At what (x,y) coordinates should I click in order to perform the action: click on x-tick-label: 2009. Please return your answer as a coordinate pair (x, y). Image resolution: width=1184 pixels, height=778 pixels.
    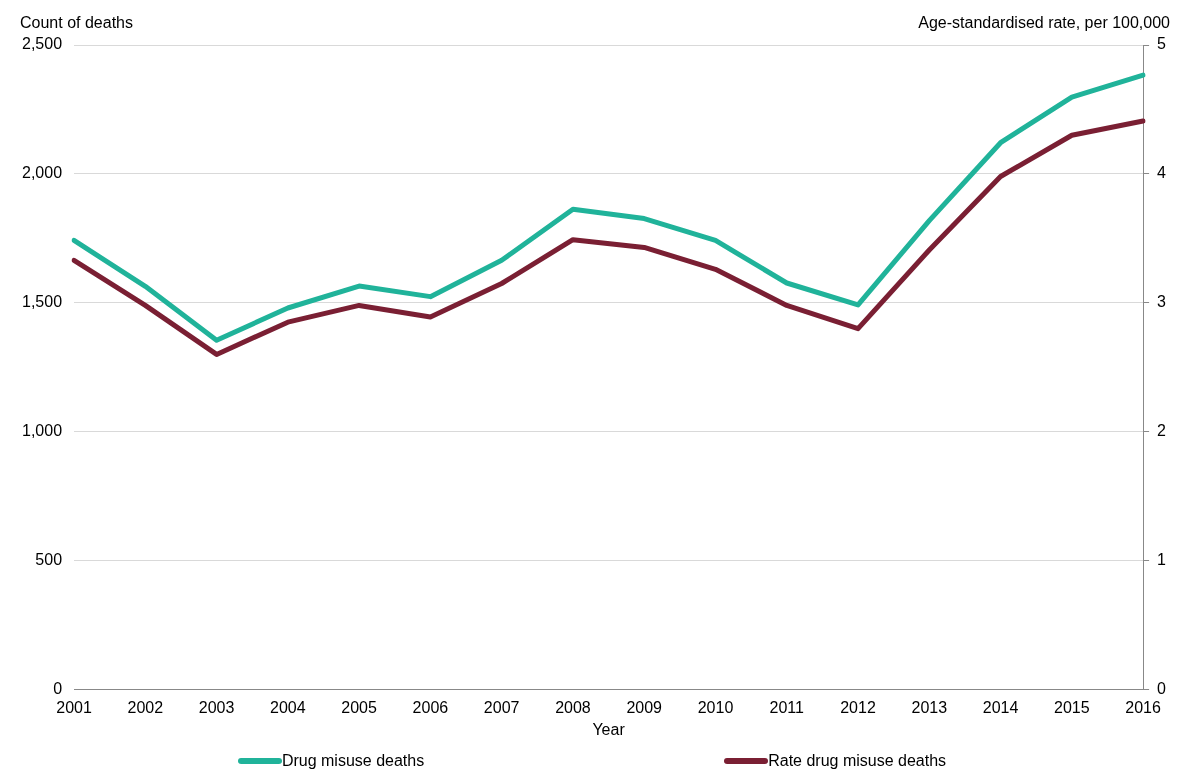
    Looking at the image, I should click on (644, 707).